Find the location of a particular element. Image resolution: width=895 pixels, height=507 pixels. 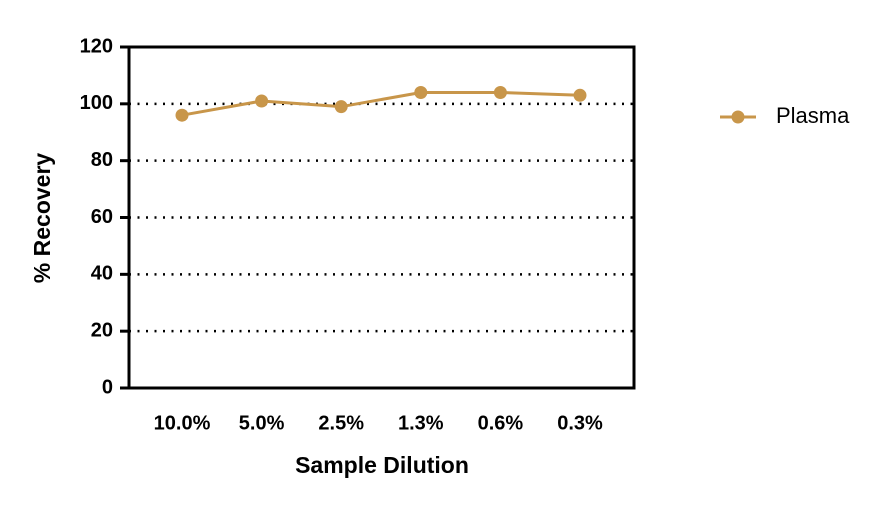

y-tick-label: 0 is located at coordinates (107, 387).